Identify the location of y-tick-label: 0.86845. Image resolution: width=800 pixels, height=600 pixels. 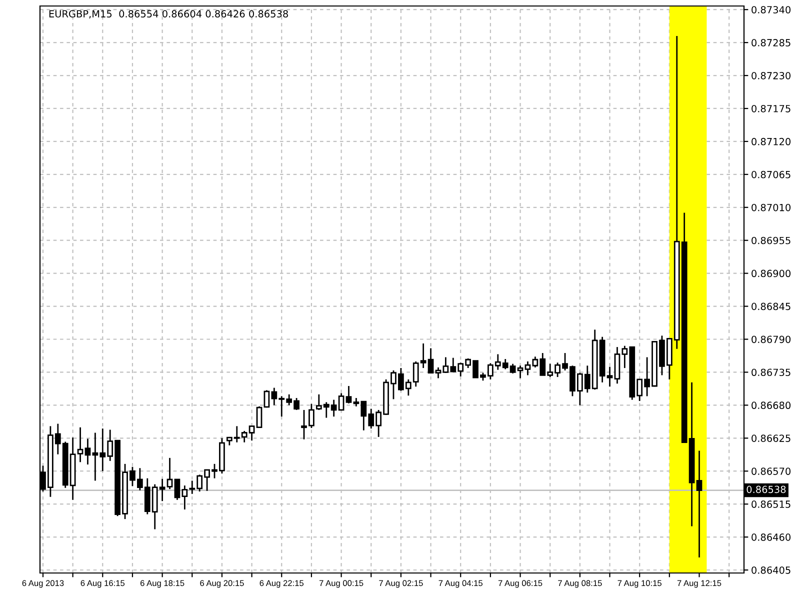
(771, 306).